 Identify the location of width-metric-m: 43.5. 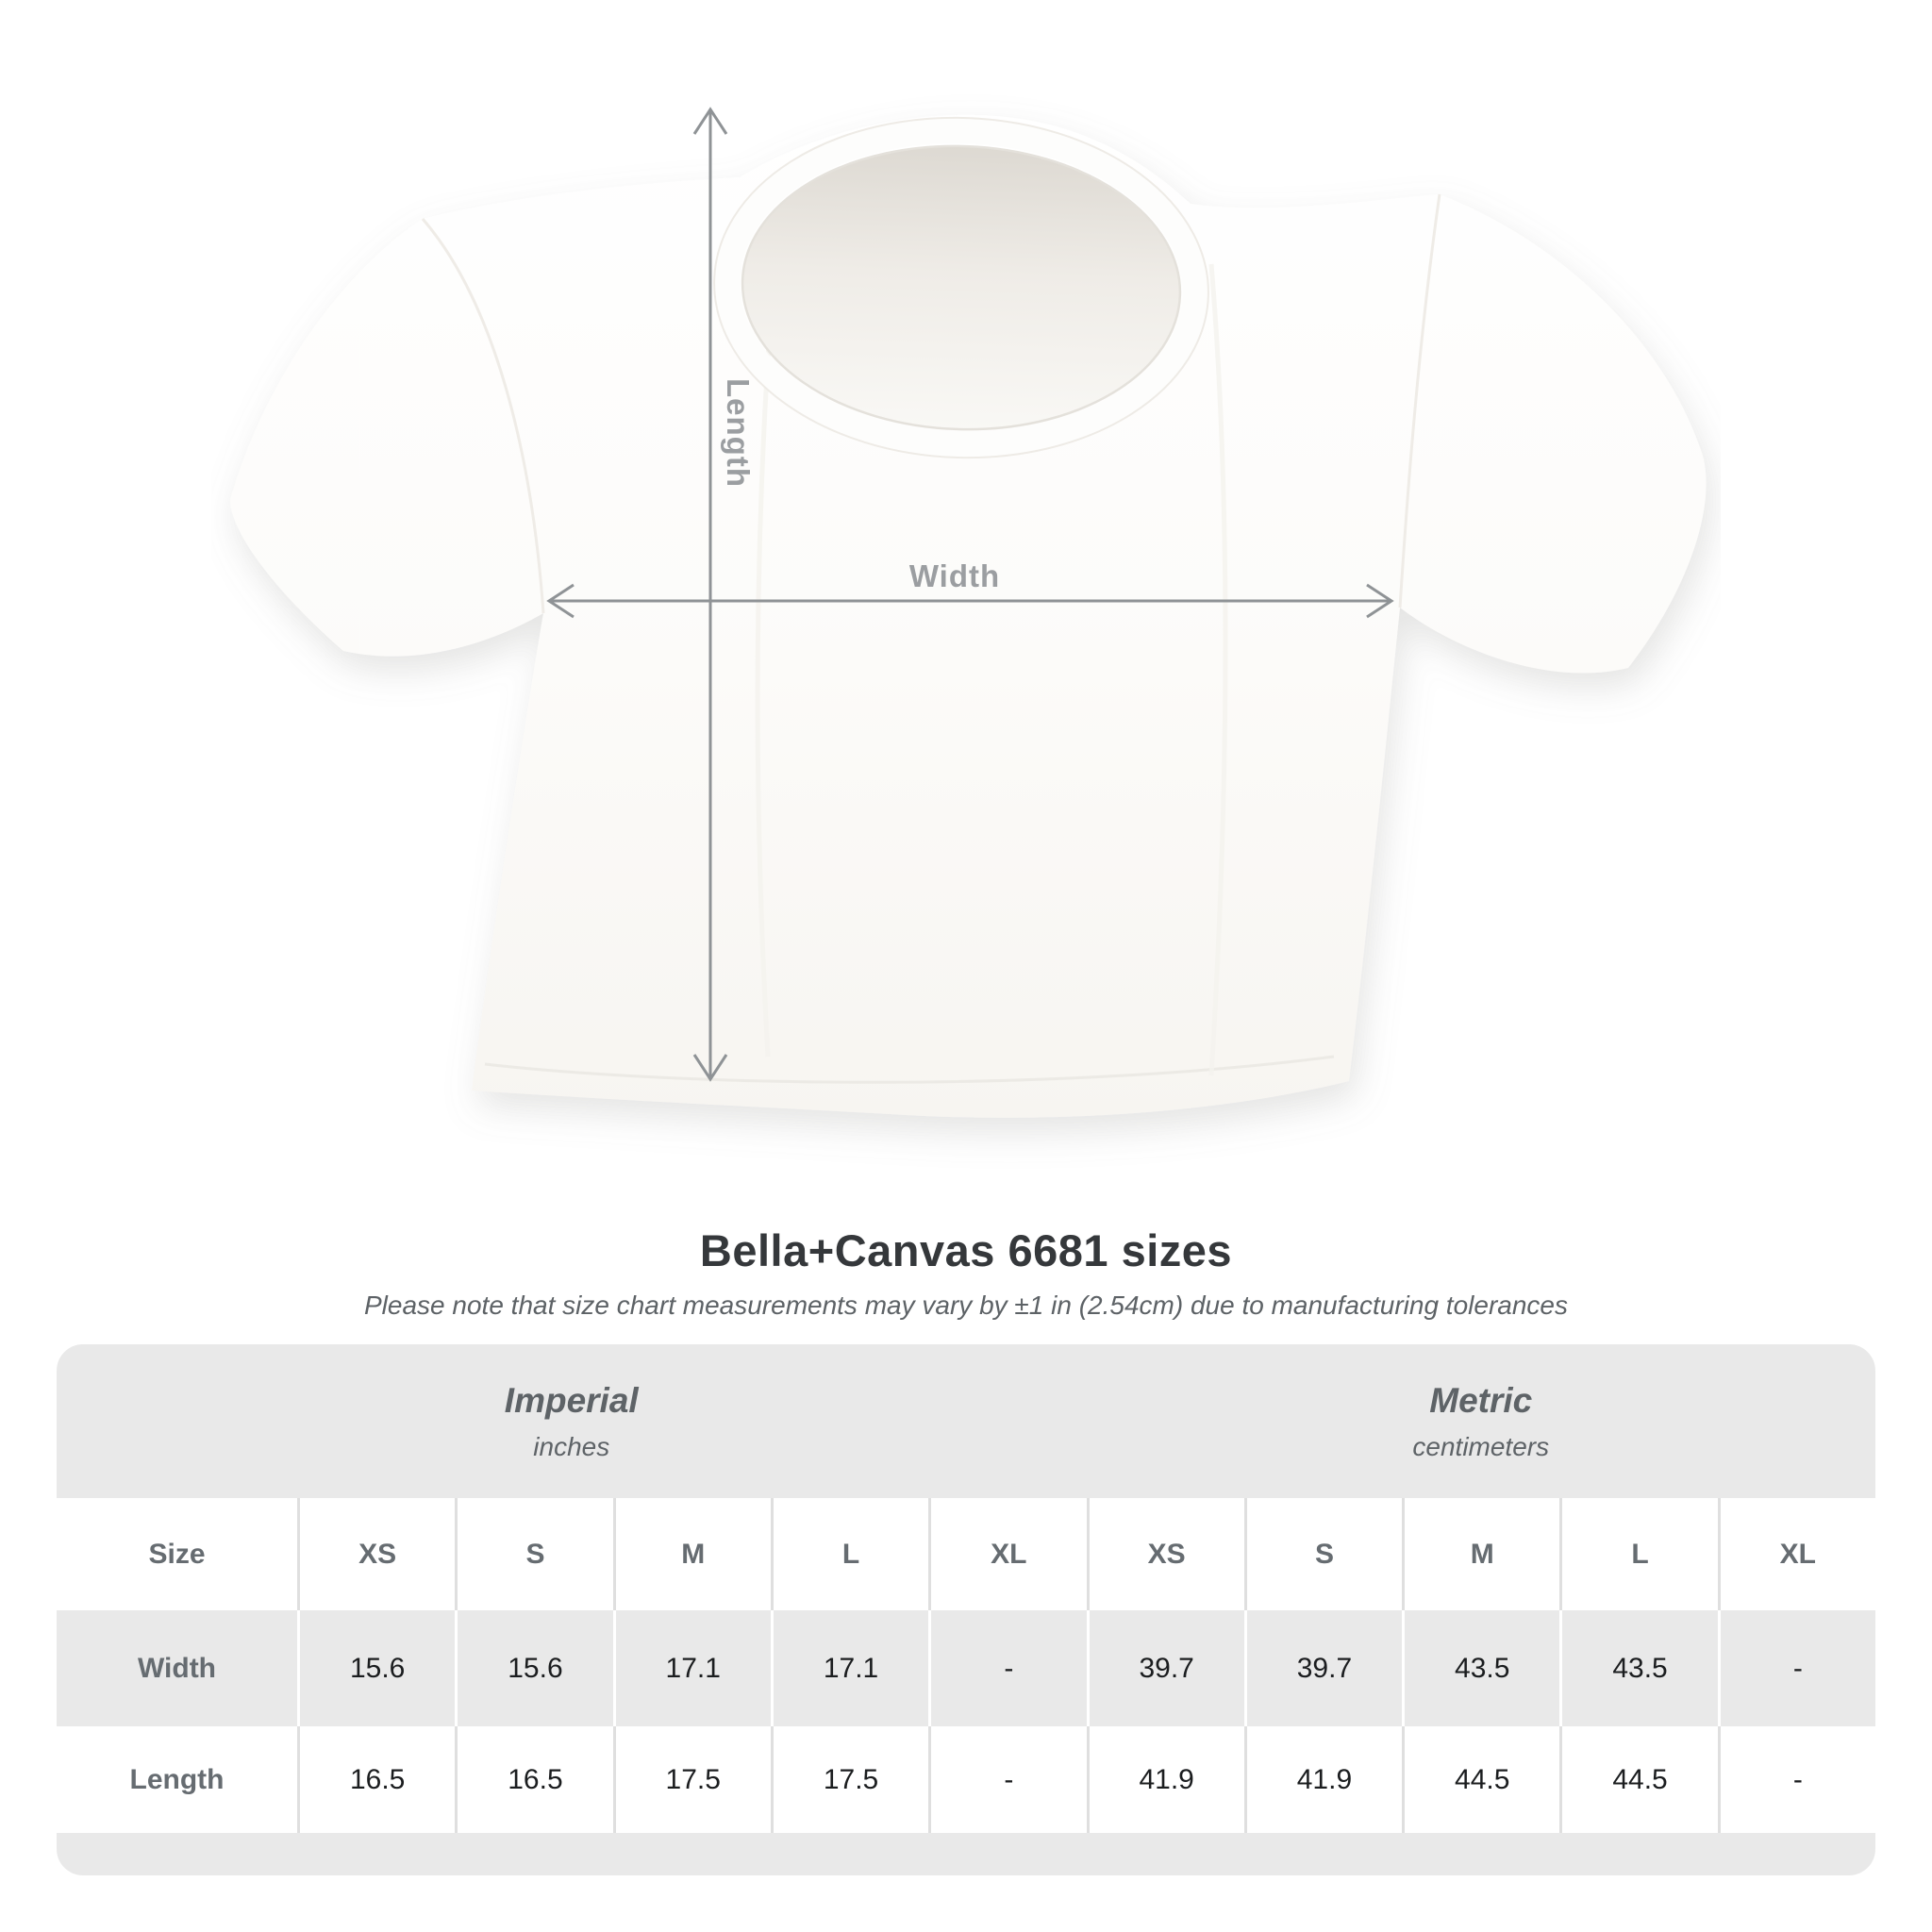
(1481, 1668).